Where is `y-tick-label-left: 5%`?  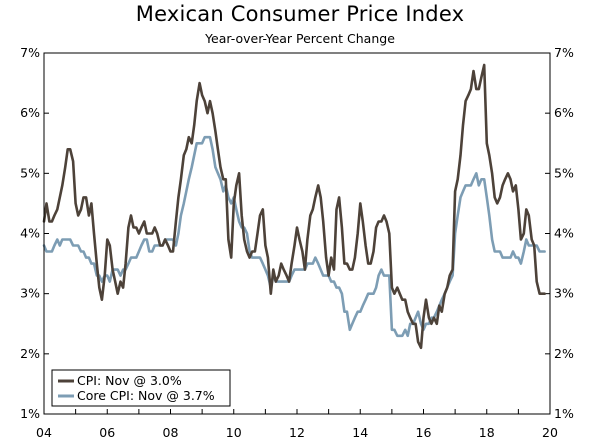
y-tick-label-left: 5% is located at coordinates (30, 172).